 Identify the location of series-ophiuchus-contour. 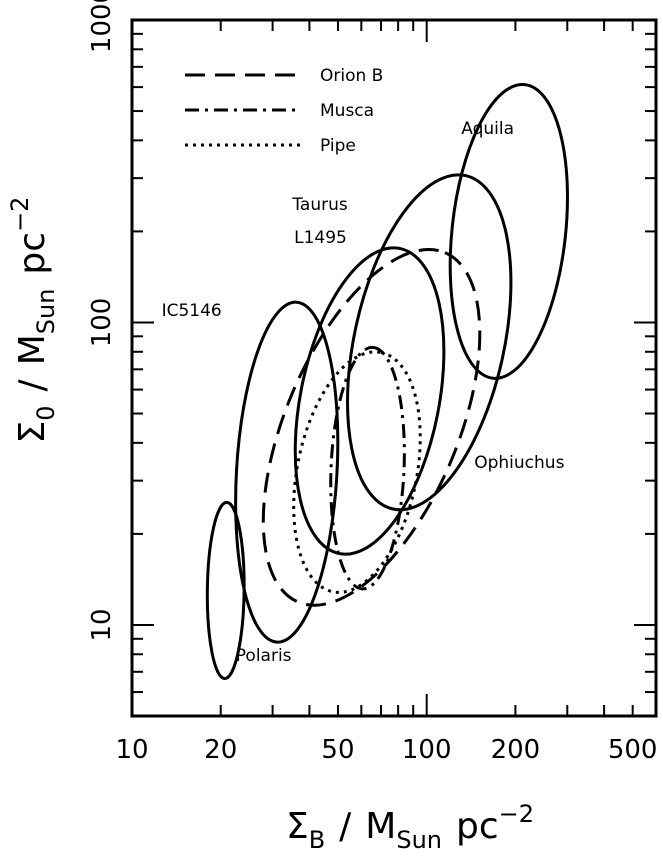
(429, 342).